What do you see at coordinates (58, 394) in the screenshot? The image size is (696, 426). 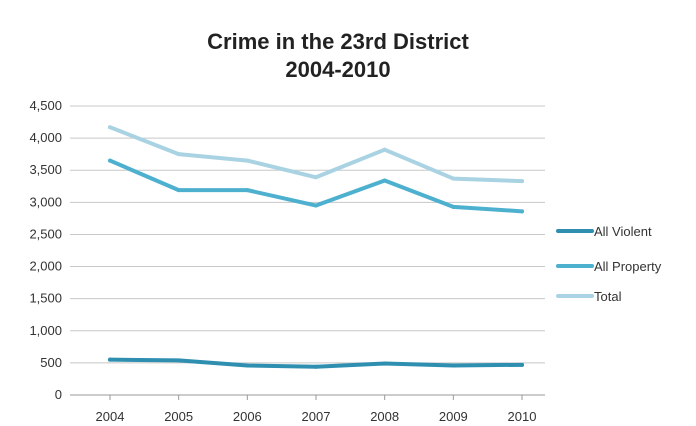 I see `y-tick-label: 0` at bounding box center [58, 394].